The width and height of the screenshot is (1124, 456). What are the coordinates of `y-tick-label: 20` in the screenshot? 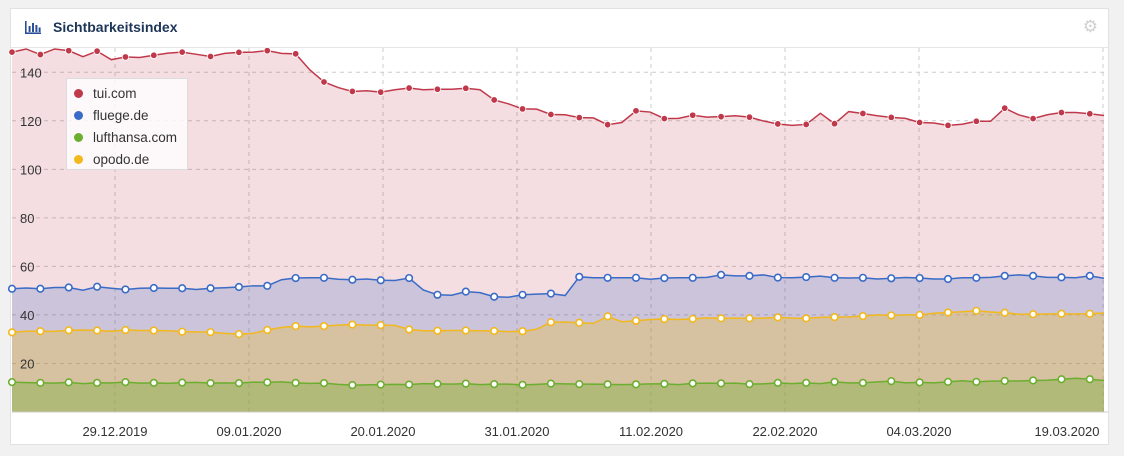 It's located at (27, 363).